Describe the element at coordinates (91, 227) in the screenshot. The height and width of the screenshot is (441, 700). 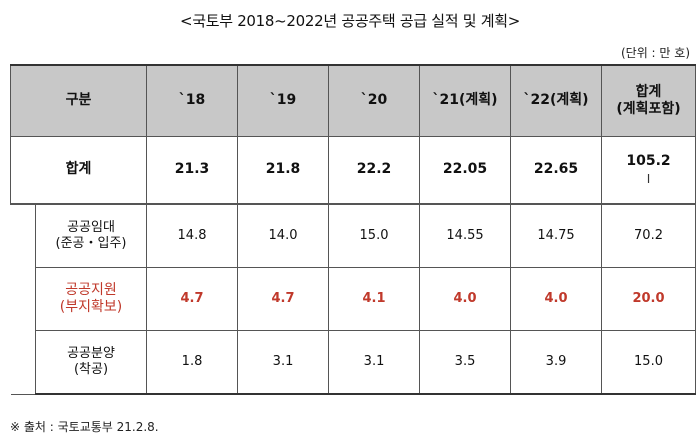
I see `row-label-line1: 공공임대` at that location.